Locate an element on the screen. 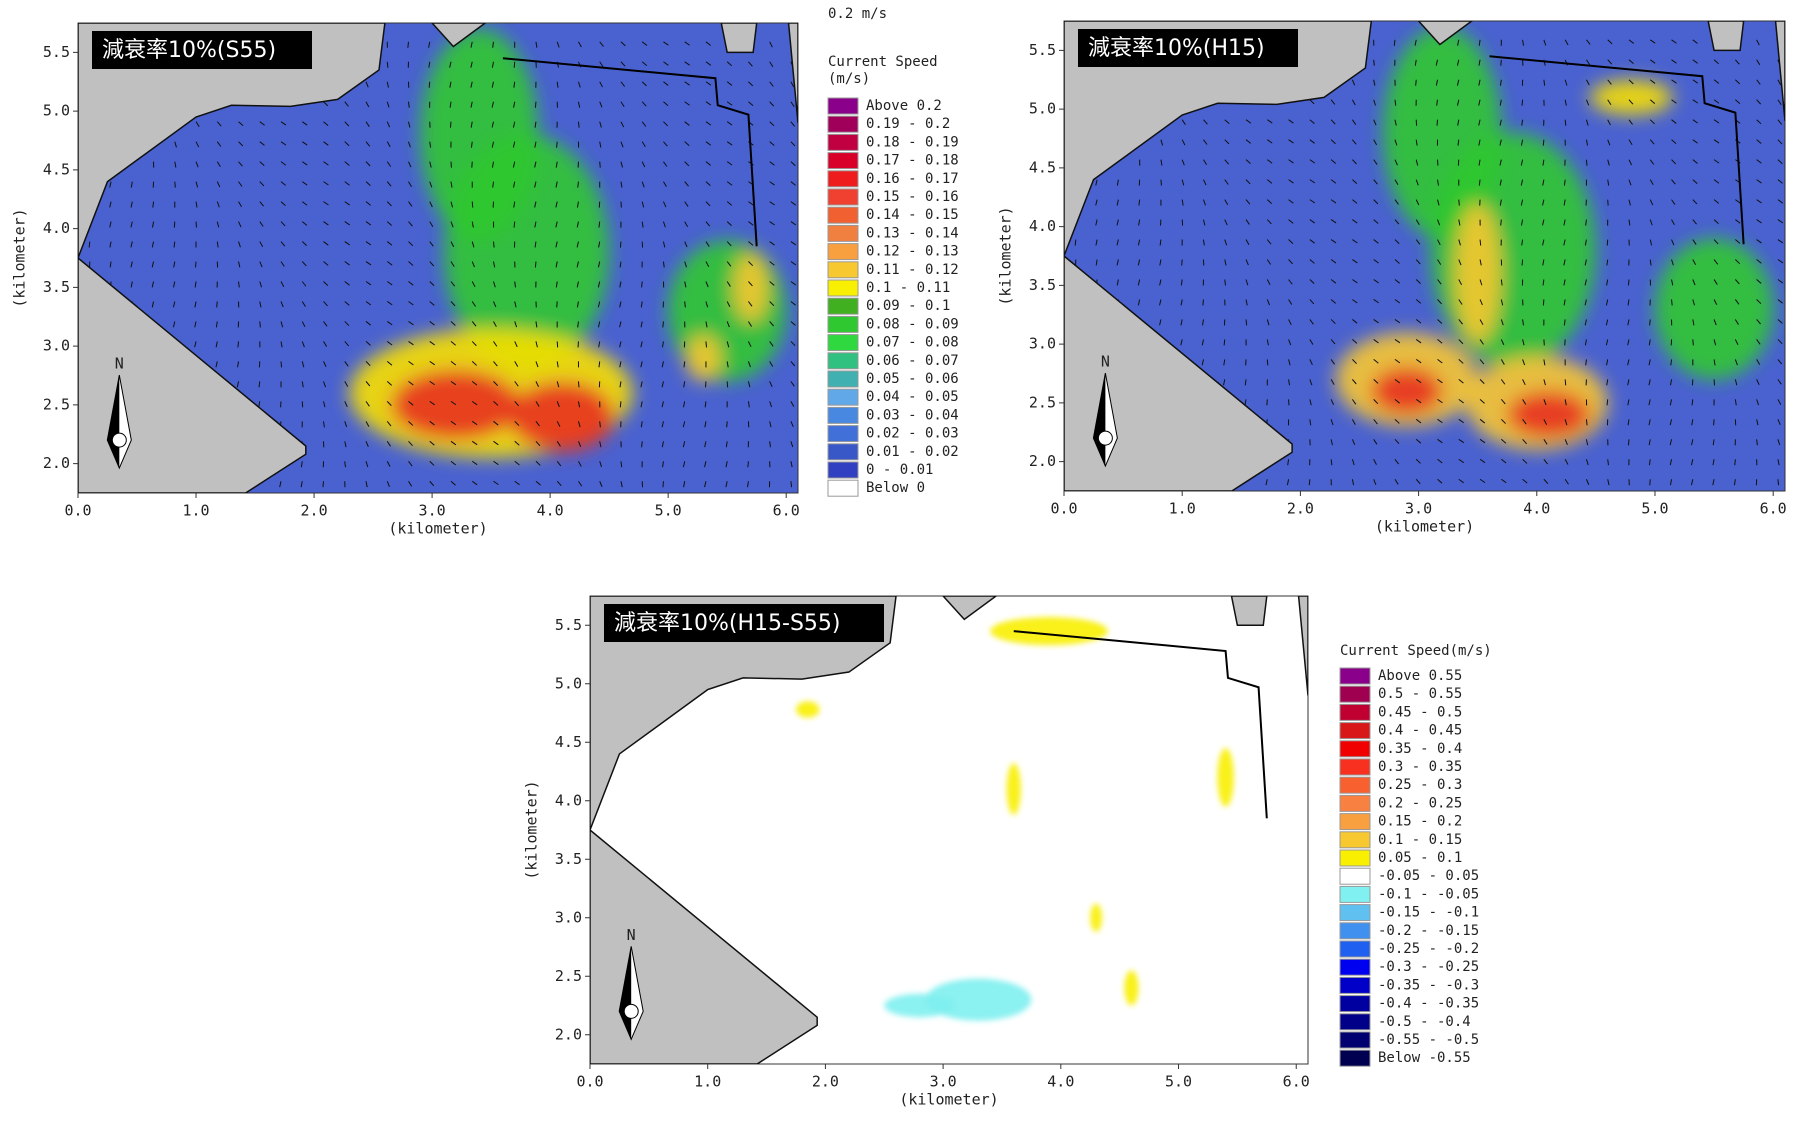 This screenshot has width=1796, height=1121. y-tick-label: 3.0 is located at coordinates (1042, 344).